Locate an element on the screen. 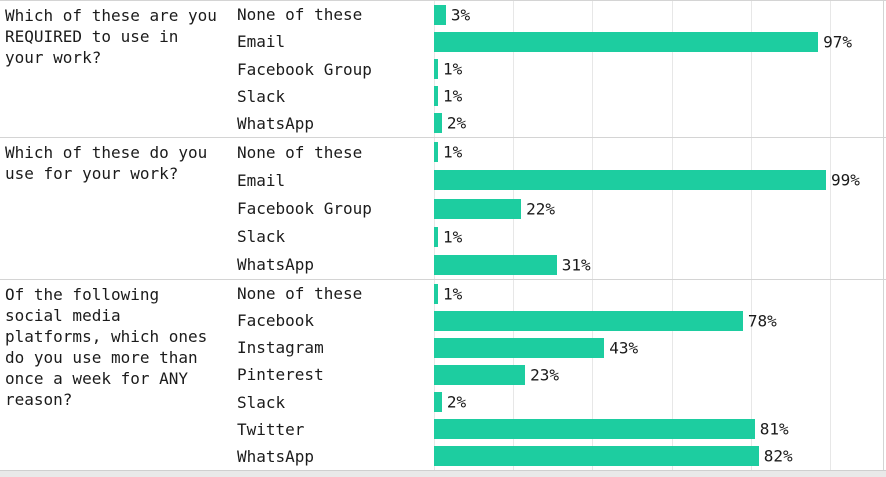  value-label: 31% is located at coordinates (576, 265).